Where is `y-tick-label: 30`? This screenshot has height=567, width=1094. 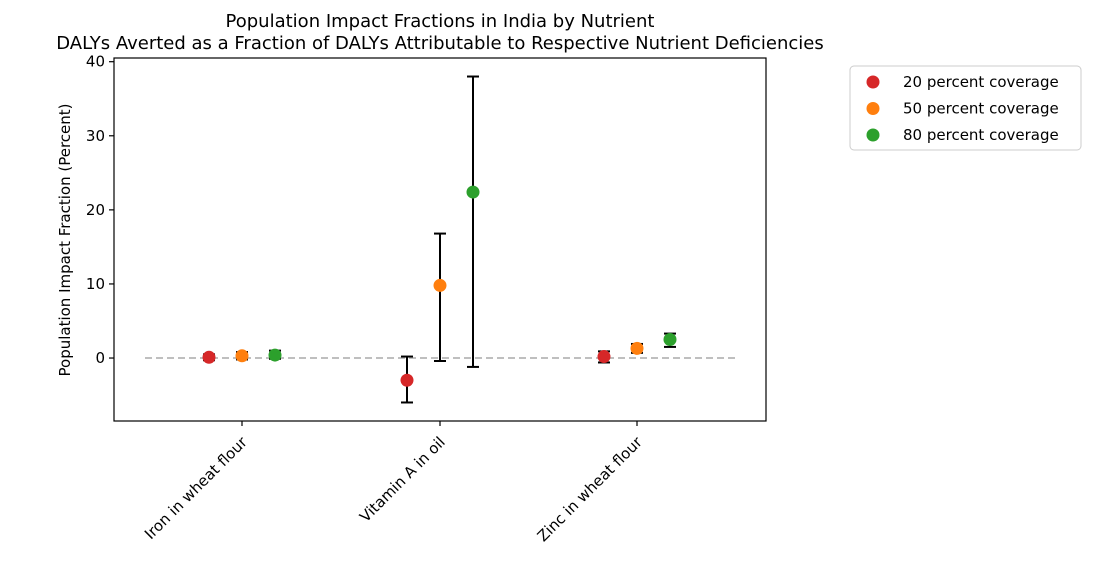 y-tick-label: 30 is located at coordinates (95, 136).